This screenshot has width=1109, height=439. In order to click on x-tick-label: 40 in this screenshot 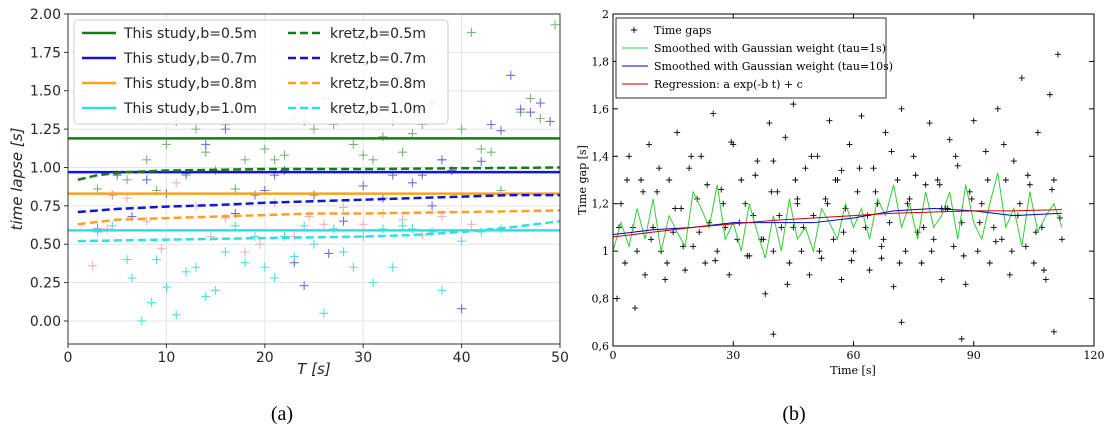, I will do `click(462, 358)`.